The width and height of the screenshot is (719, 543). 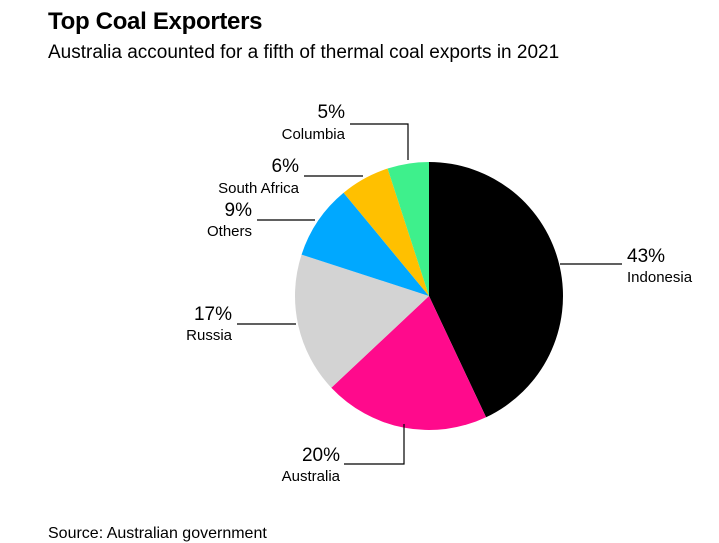 I want to click on source-note: Source: Australian government, so click(x=157, y=533).